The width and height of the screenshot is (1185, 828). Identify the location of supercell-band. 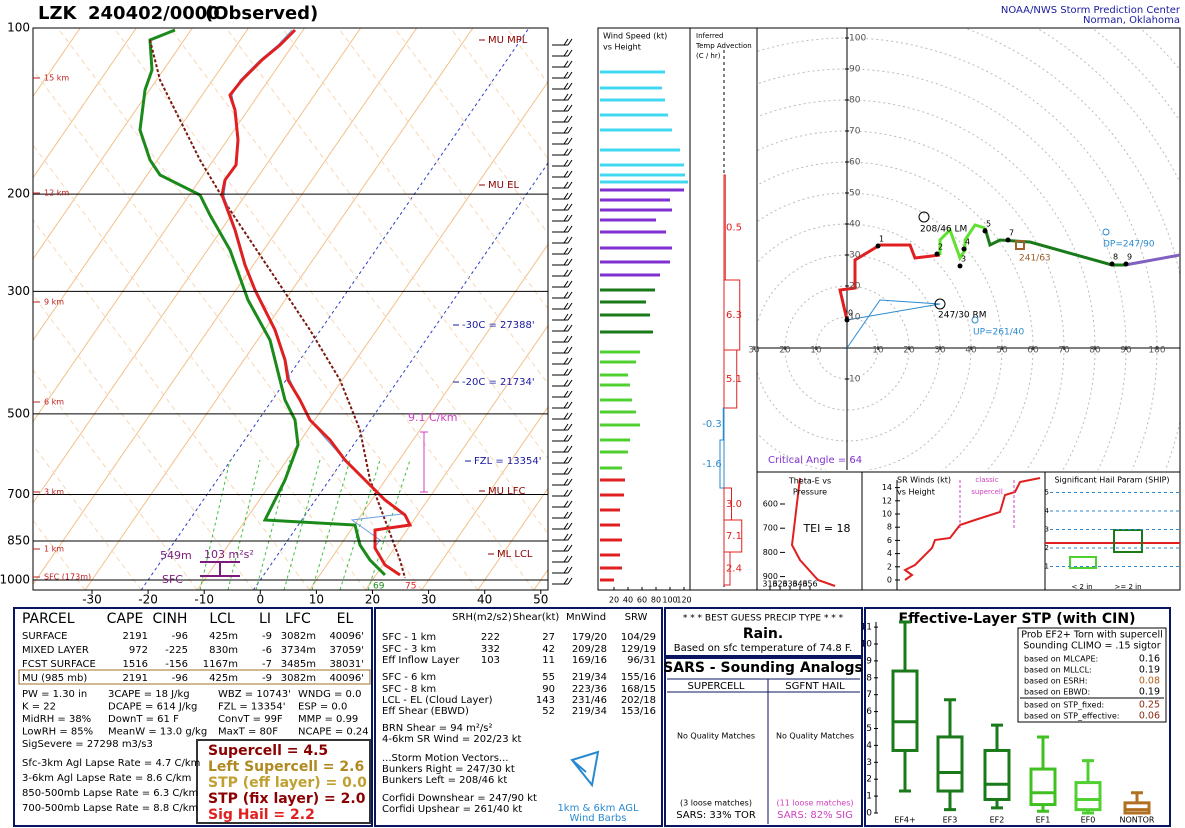
(987, 505).